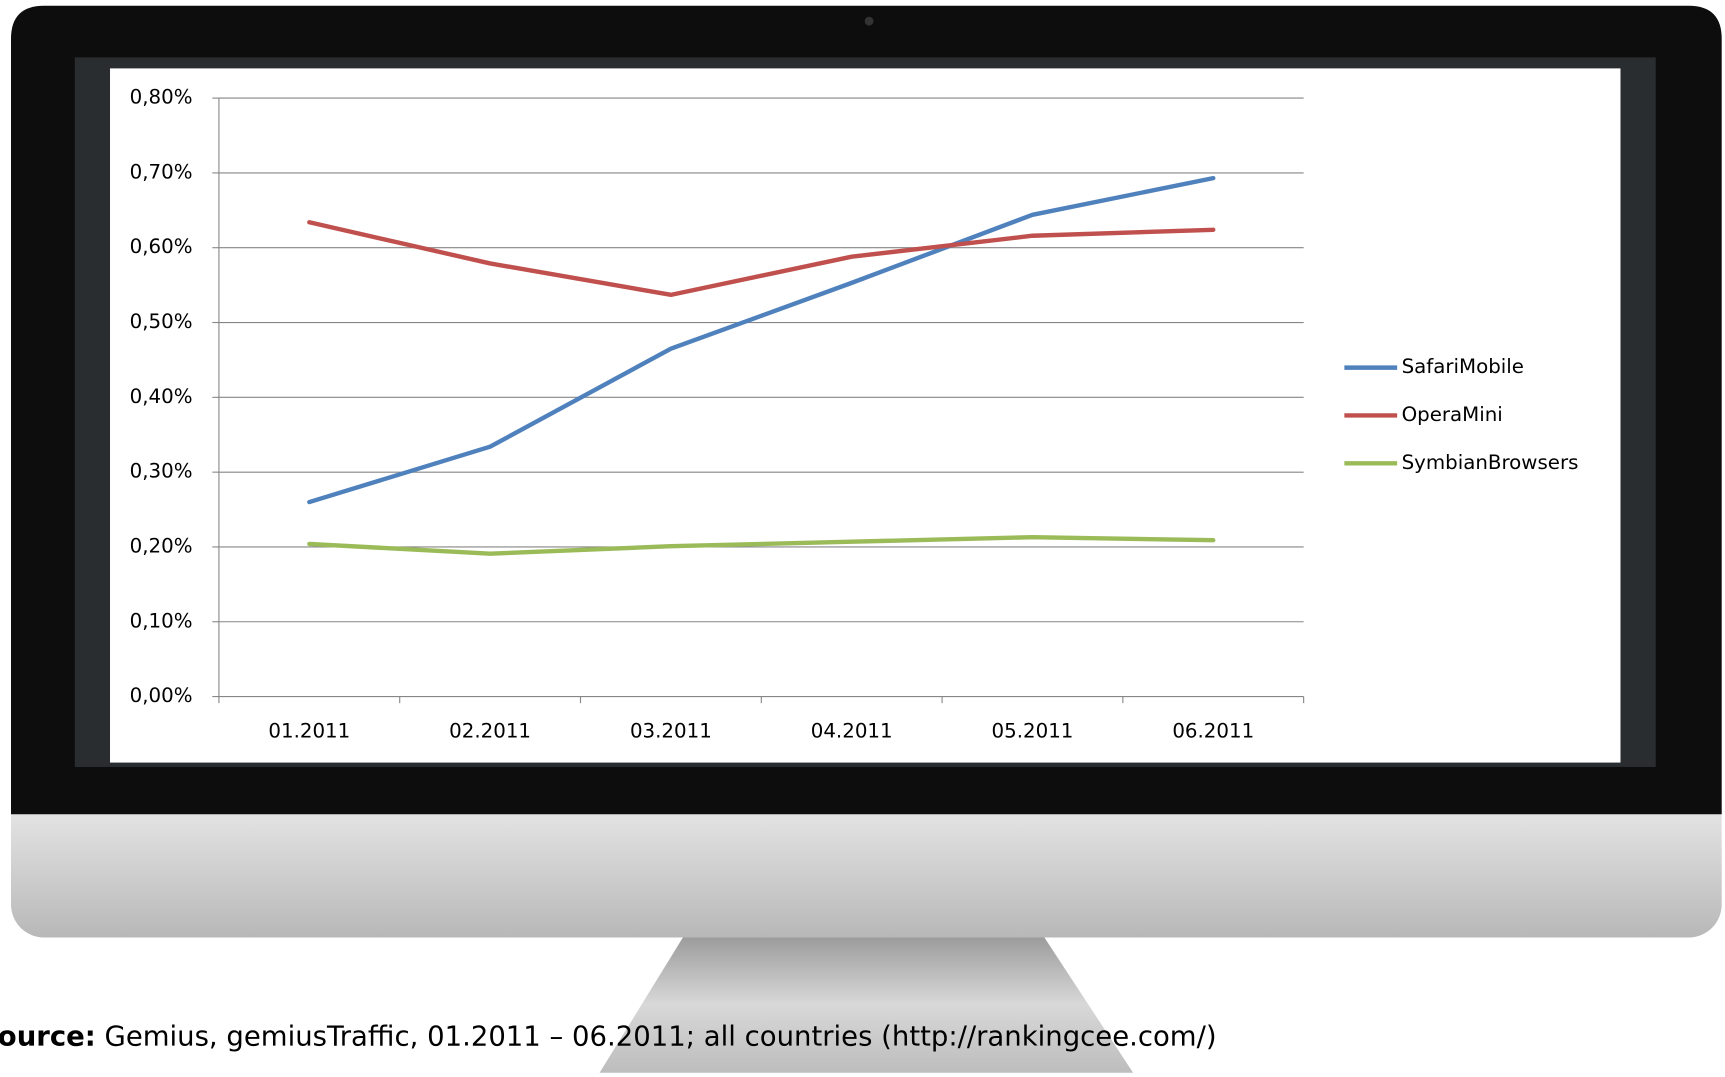  Describe the element at coordinates (671, 730) in the screenshot. I see `x-tick-label: 03.2011` at that location.